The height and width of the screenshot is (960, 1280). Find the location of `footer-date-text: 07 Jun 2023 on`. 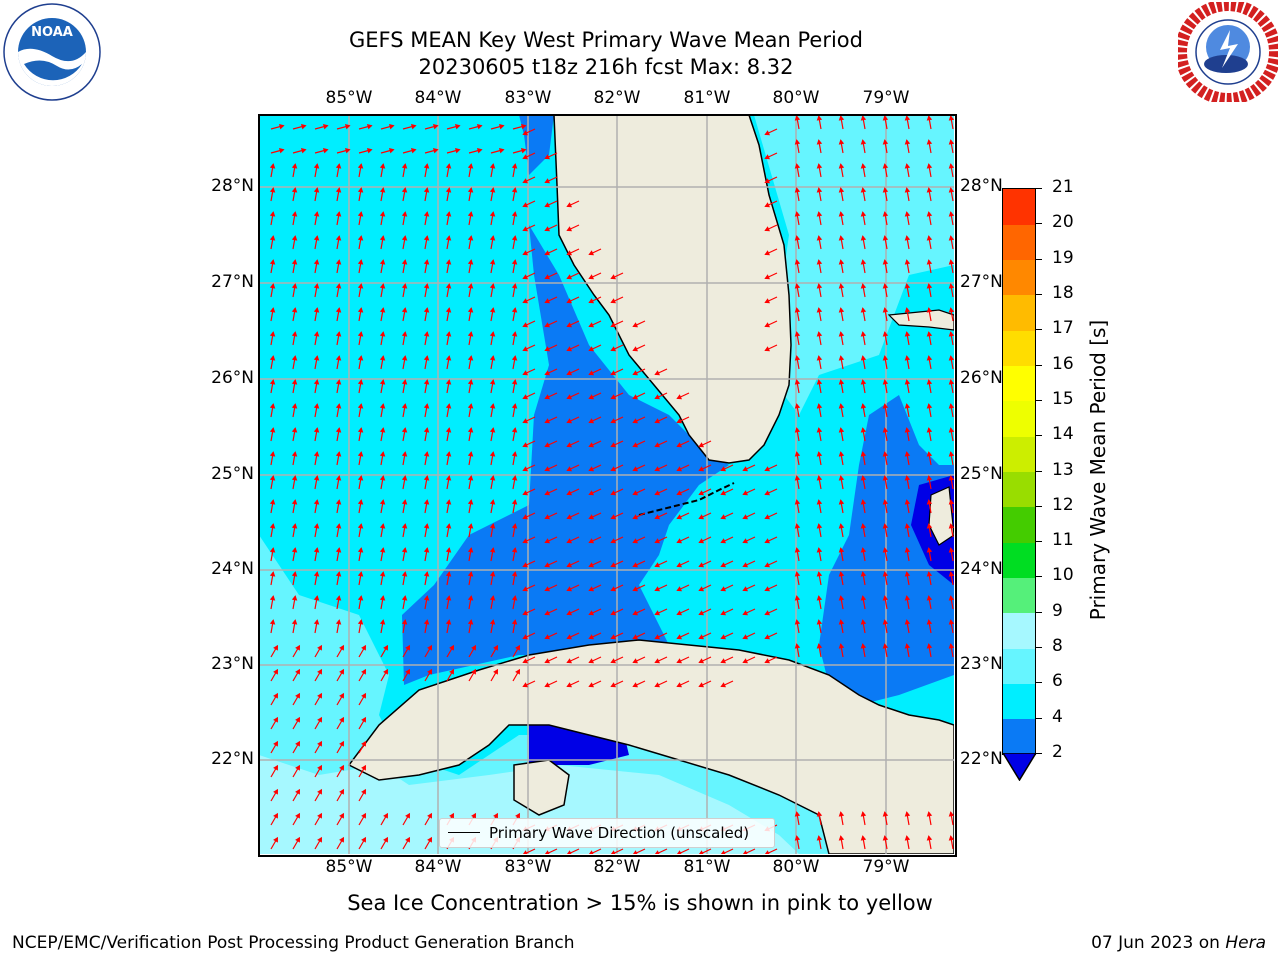

footer-date-text: 07 Jun 2023 on is located at coordinates (1158, 943).